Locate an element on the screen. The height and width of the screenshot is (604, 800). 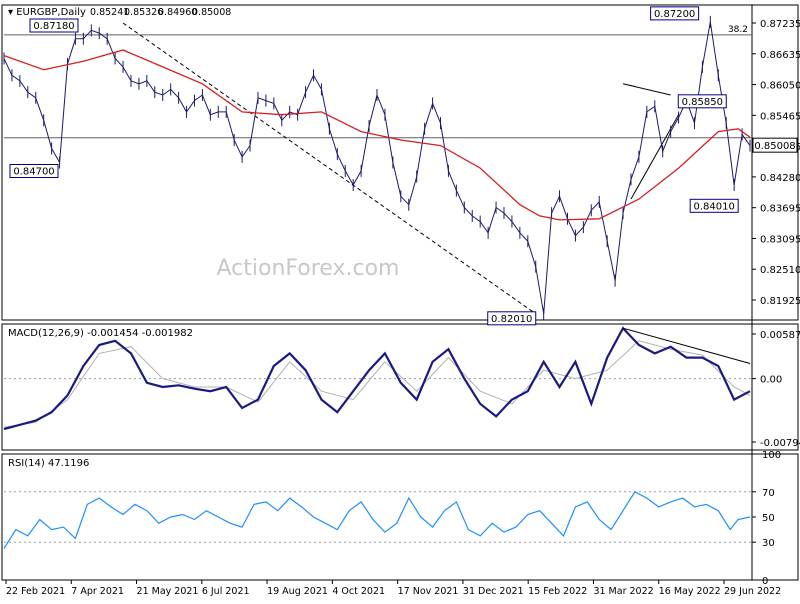
price-tick-label: 0.81925 is located at coordinates (780, 301).